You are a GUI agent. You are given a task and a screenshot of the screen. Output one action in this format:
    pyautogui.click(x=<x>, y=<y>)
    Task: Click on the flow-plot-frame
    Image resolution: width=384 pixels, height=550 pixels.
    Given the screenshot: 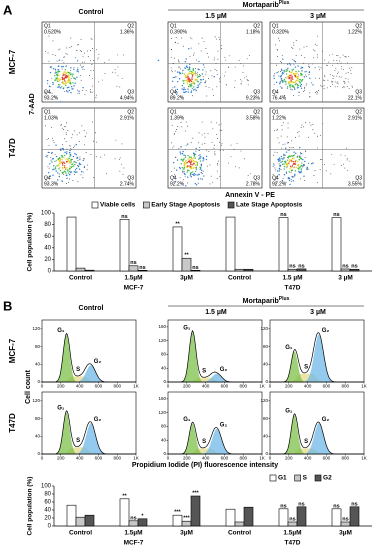 What is the action you would take?
    pyautogui.click(x=317, y=62)
    